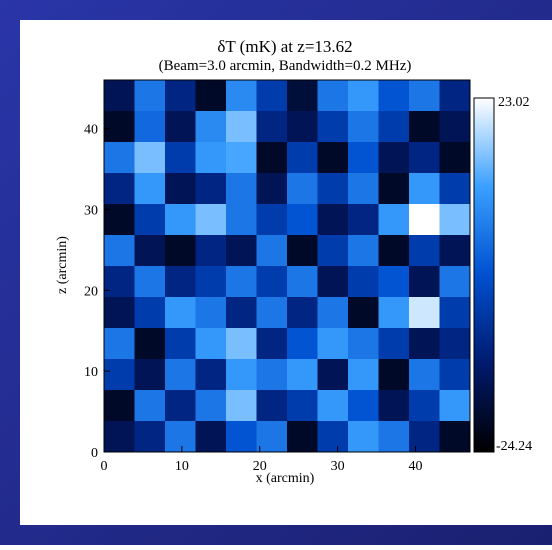 The height and width of the screenshot is (550, 552). What do you see at coordinates (514, 102) in the screenshot?
I see `colorbar-max-label: 23.02` at bounding box center [514, 102].